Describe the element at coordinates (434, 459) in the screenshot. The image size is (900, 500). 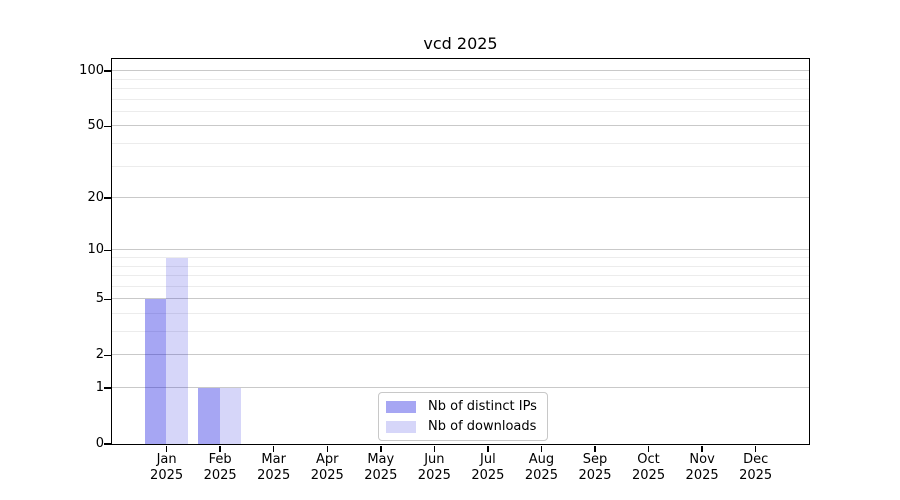
I see `x-tick-month: Jun` at that location.